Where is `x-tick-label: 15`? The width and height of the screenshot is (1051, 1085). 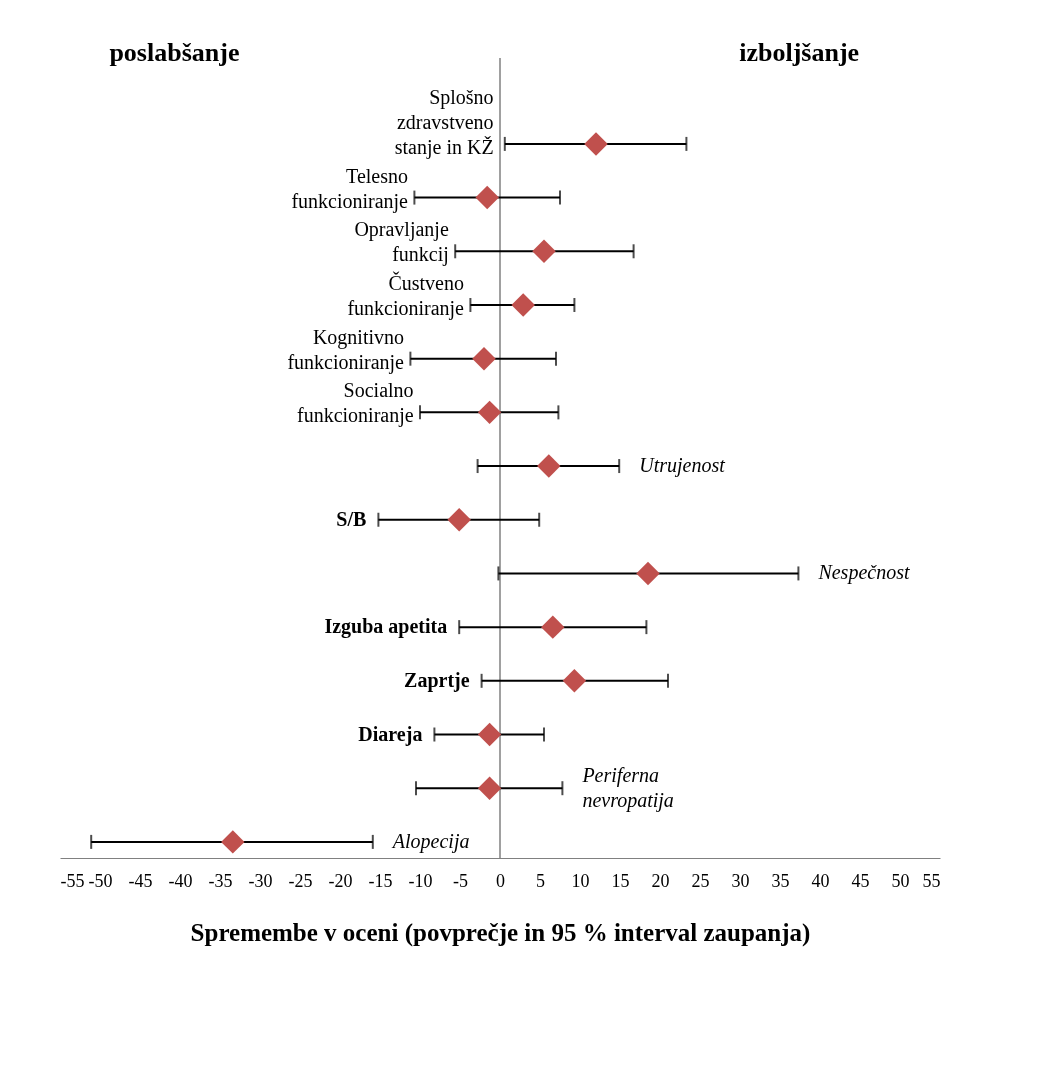
x-tick-label: 15 is located at coordinates (620, 880).